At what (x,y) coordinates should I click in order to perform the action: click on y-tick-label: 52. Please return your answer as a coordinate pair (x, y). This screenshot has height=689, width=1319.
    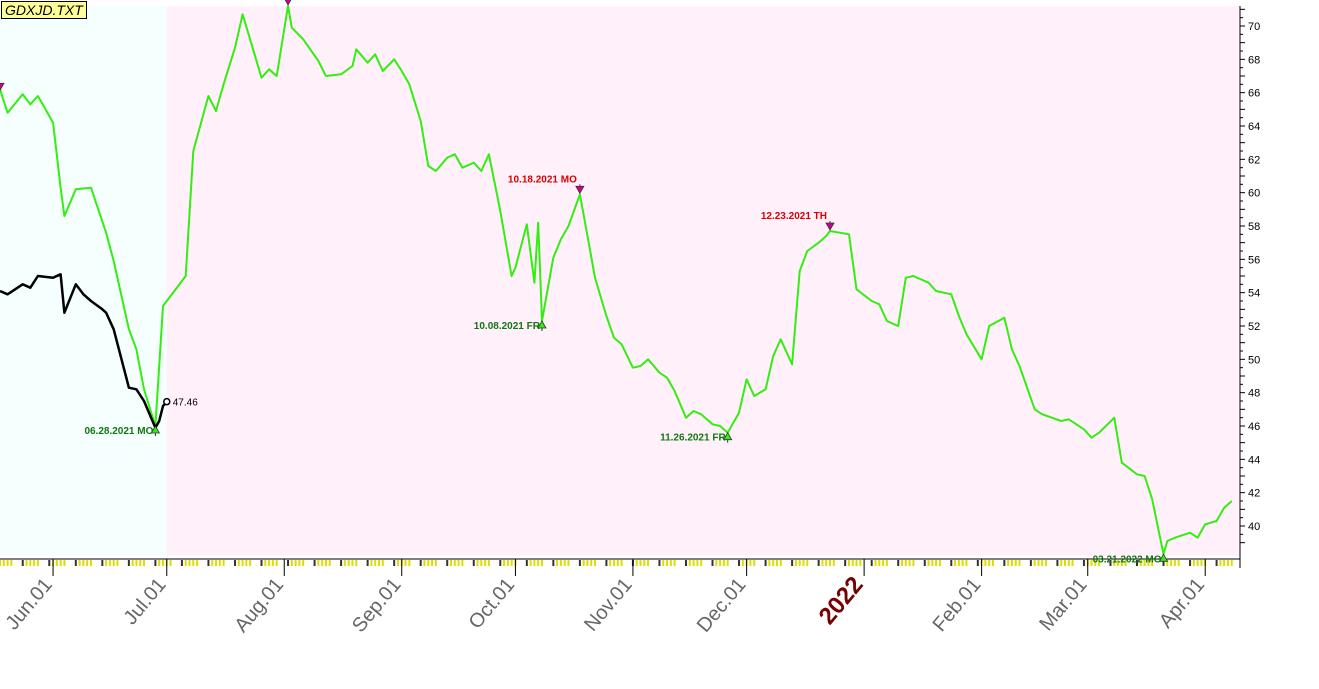
    Looking at the image, I should click on (1254, 327).